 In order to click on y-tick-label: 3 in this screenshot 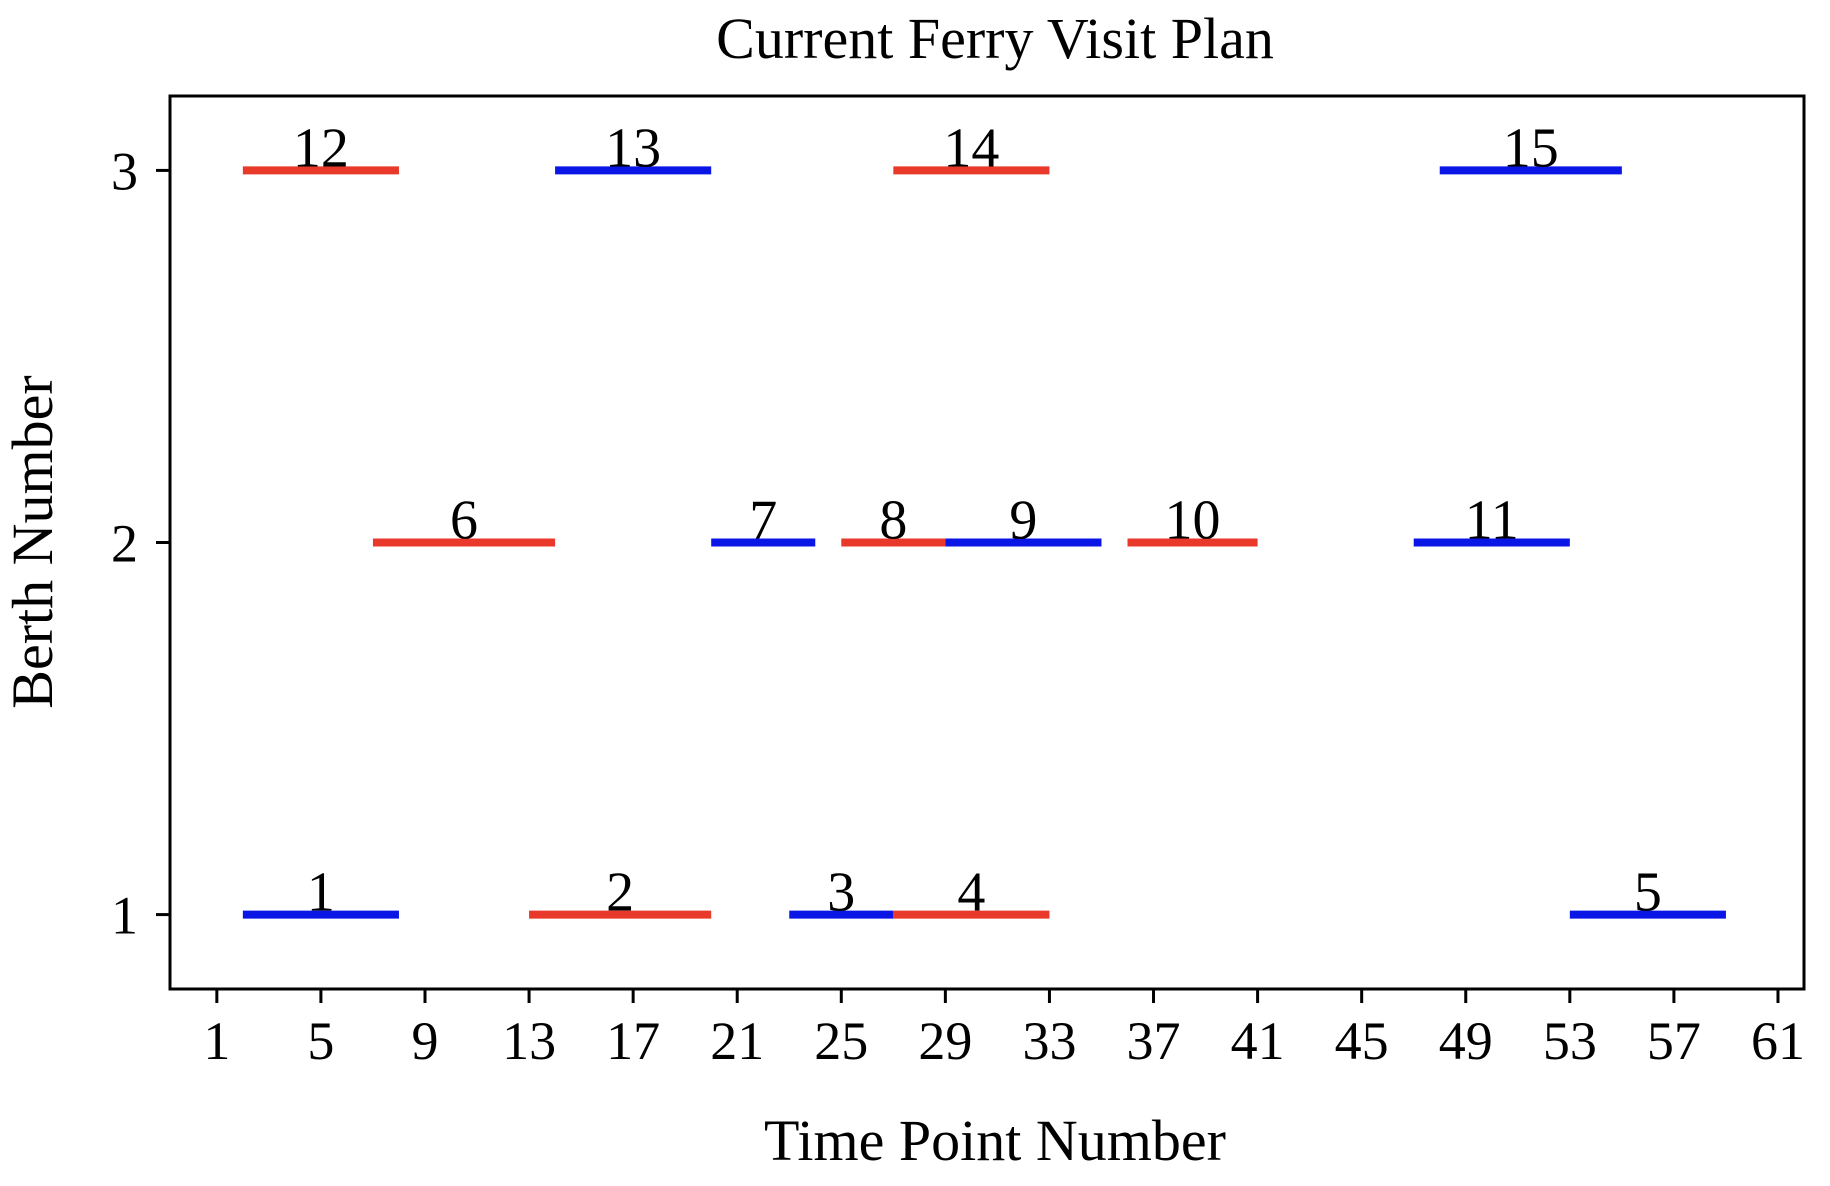, I will do `click(124, 171)`.